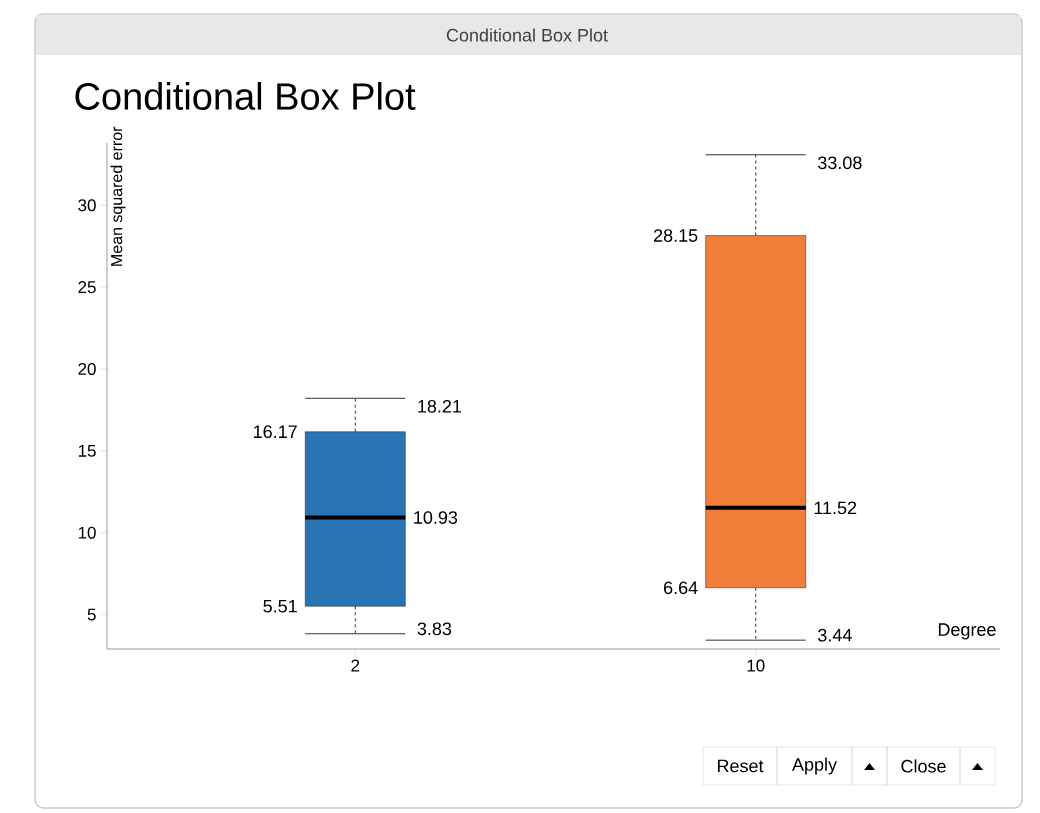 This screenshot has height=813, width=1040. I want to click on annotation: 3.44, so click(835, 635).